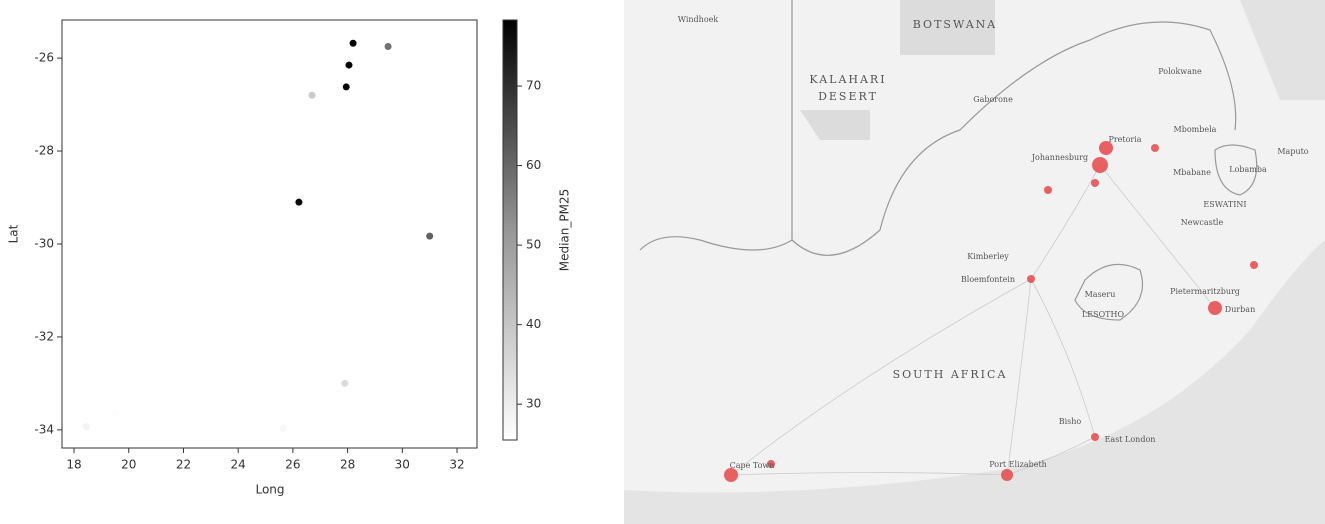 This screenshot has width=1325, height=524. I want to click on x-tick-label: 28, so click(347, 465).